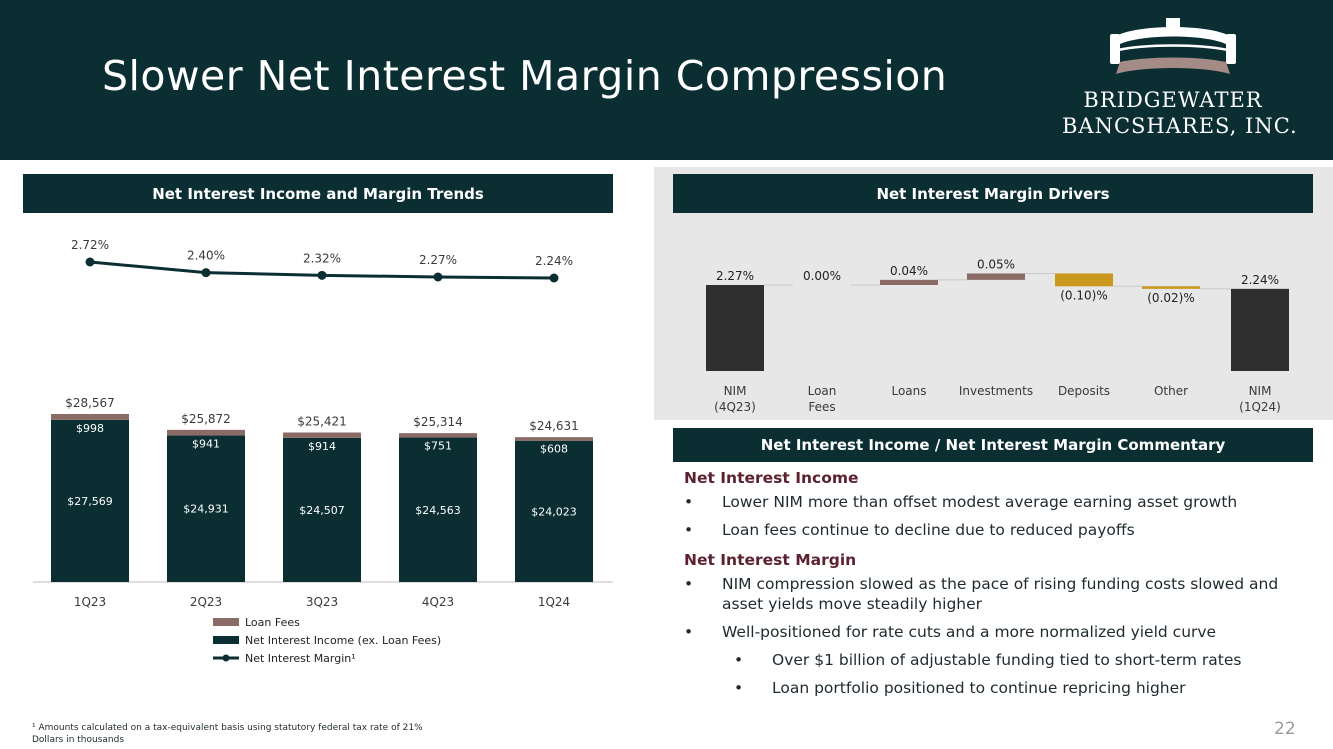 Image resolution: width=1333 pixels, height=749 pixels. Describe the element at coordinates (996, 264) in the screenshot. I see `waterfall-label-3: 0.05%` at that location.